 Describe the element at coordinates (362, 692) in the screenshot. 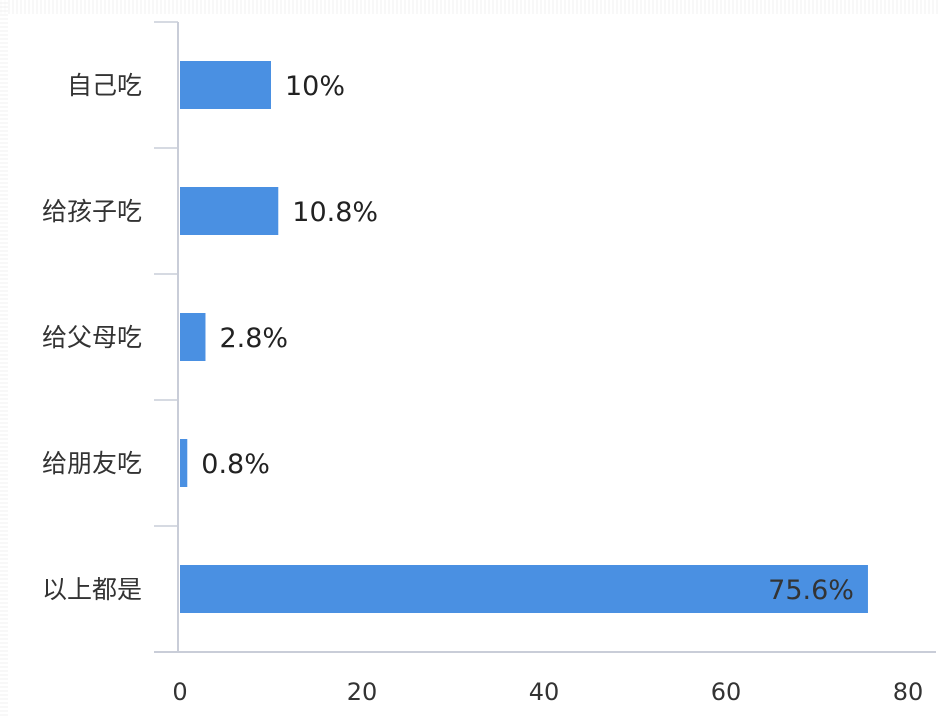

I see `x-tick-label-20: 20` at that location.